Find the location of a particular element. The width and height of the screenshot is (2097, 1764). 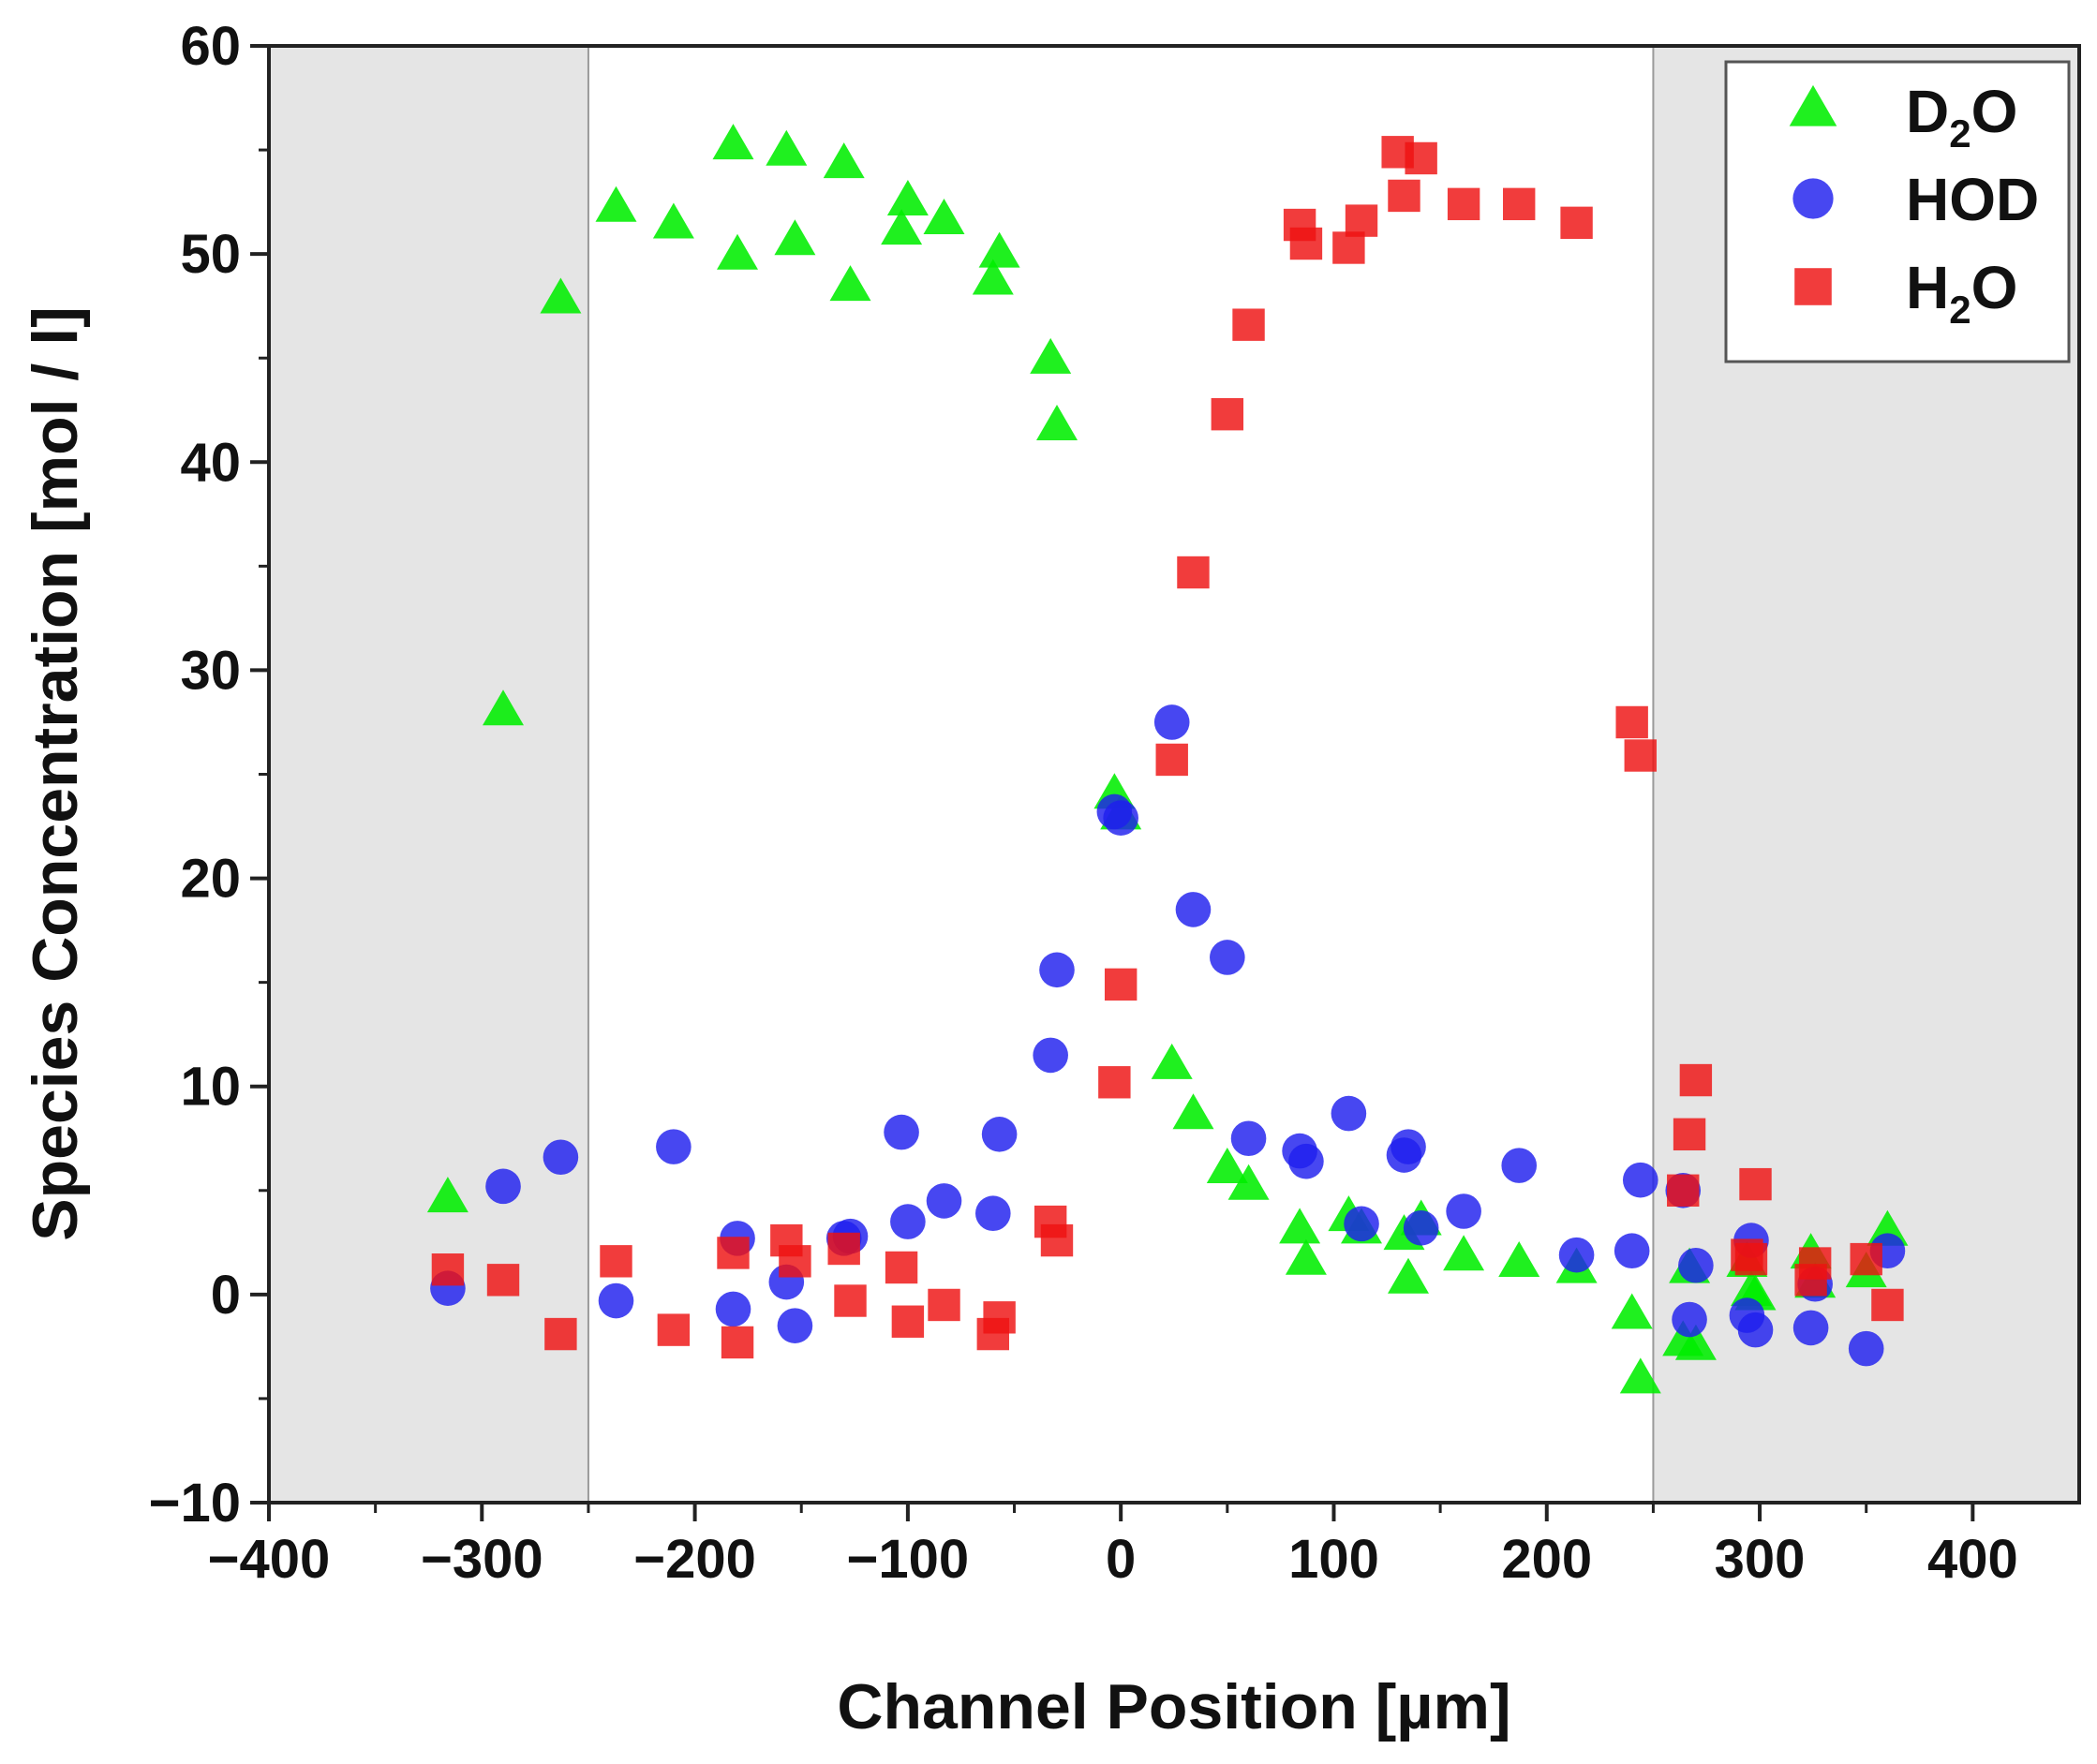

legend: D2O HOD H2O is located at coordinates (1897, 211).